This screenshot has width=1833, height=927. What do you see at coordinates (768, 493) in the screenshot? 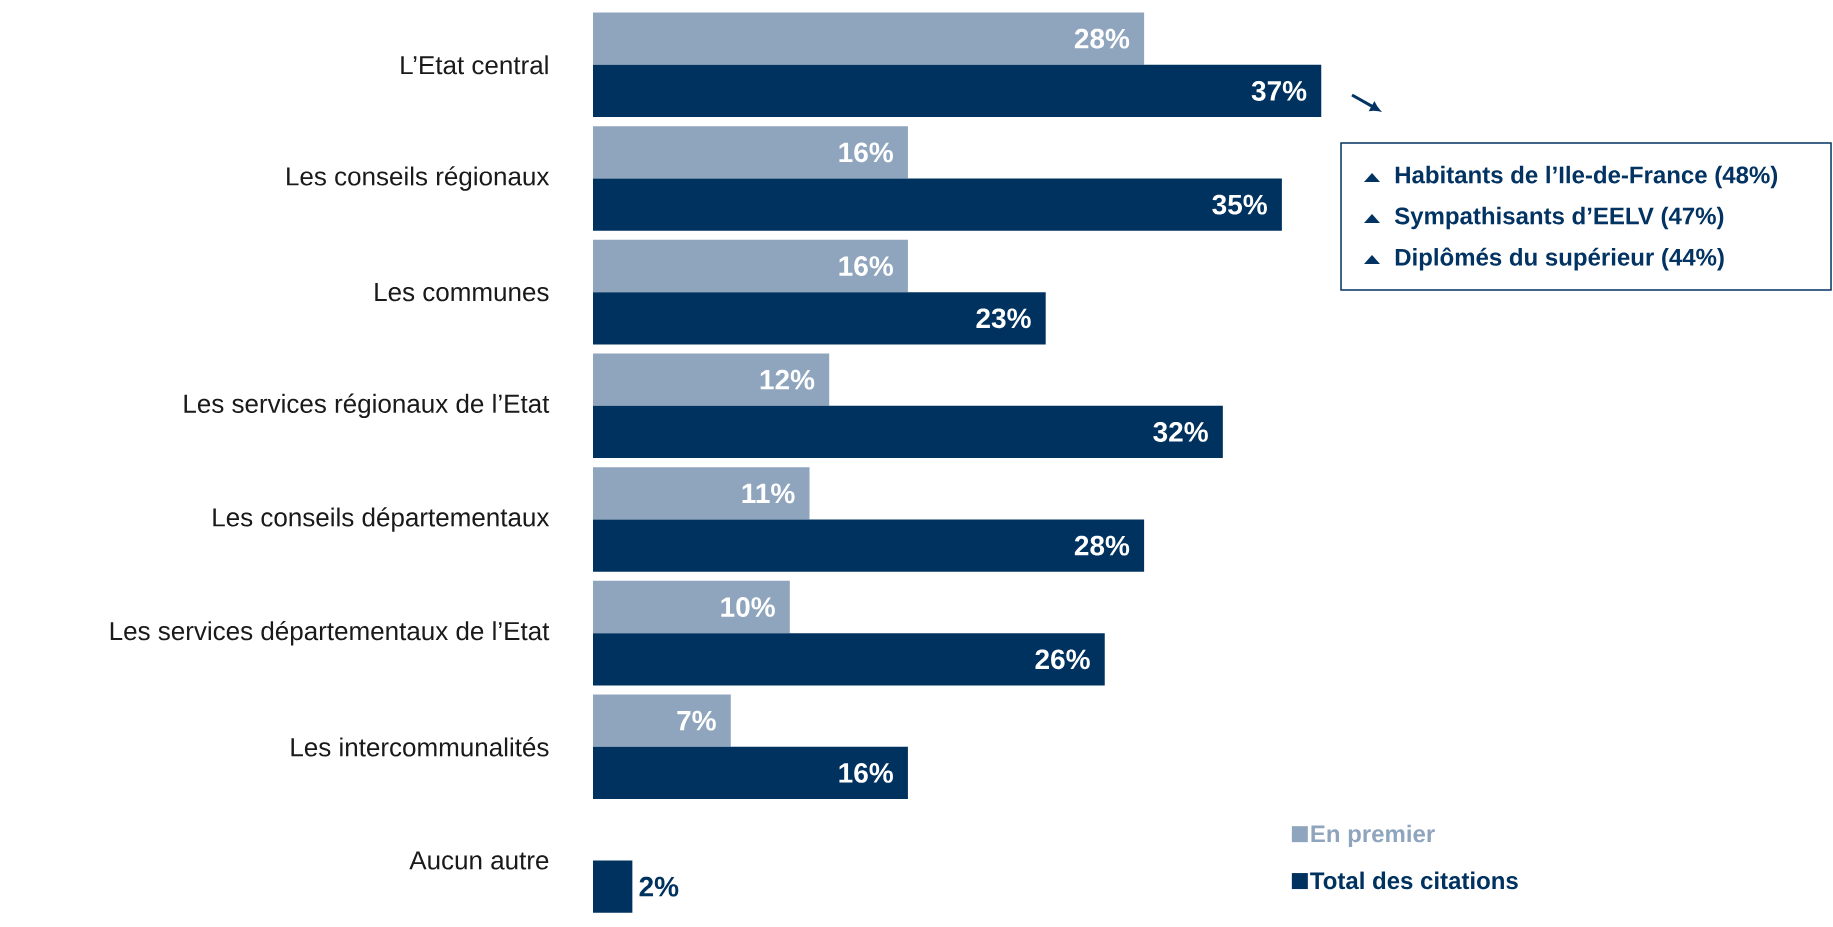
I see `data-label: 11%` at bounding box center [768, 493].